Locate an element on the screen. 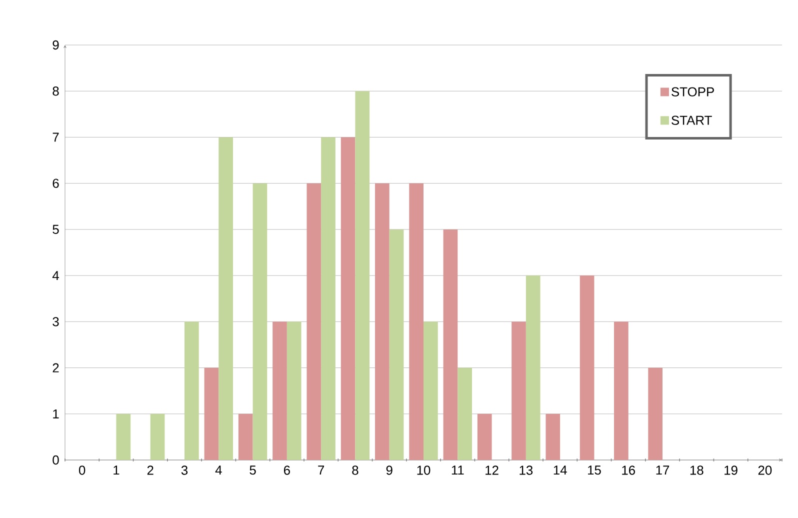  x-tick-label: 11 is located at coordinates (458, 470).